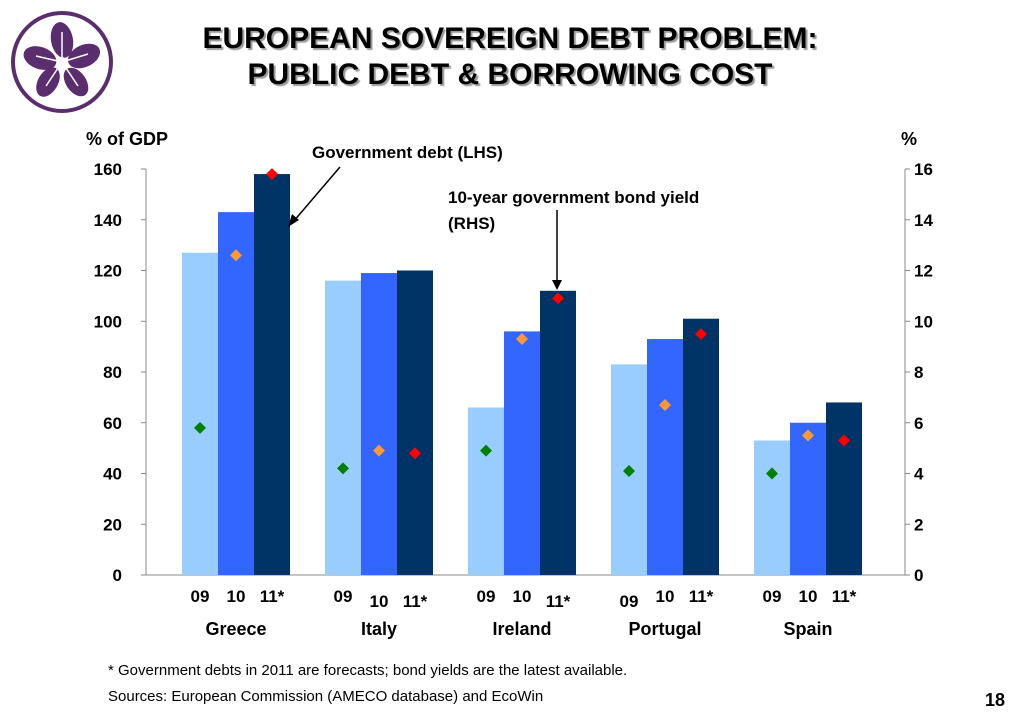 This screenshot has height=720, width=1024. What do you see at coordinates (573, 197) in the screenshot?
I see `yield-annotation-line-1: 10-year government bond yield` at bounding box center [573, 197].